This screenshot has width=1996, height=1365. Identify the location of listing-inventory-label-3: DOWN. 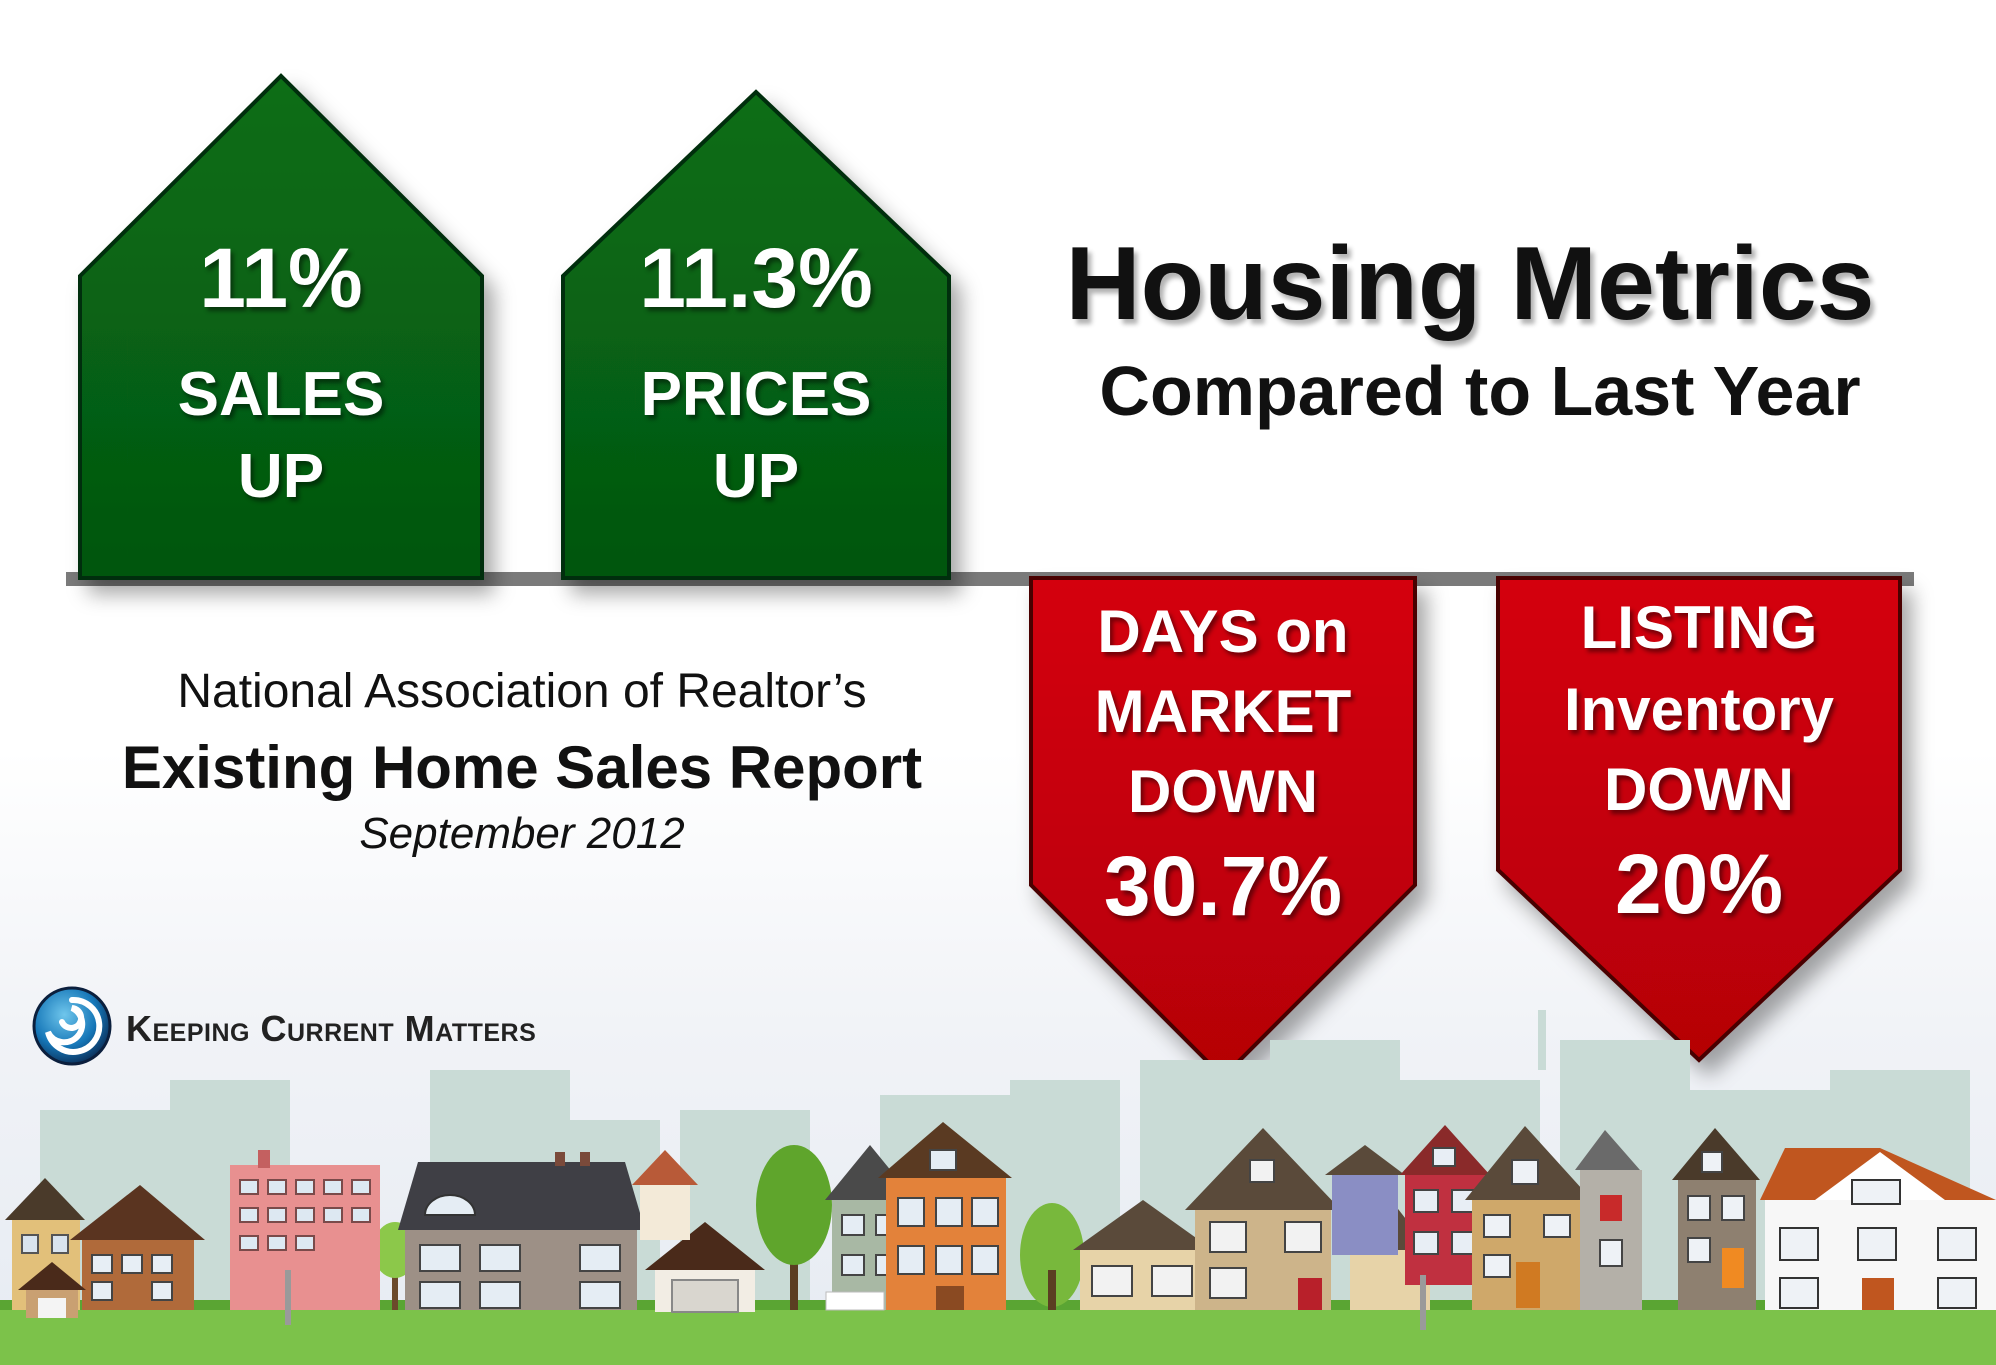
(1699, 789).